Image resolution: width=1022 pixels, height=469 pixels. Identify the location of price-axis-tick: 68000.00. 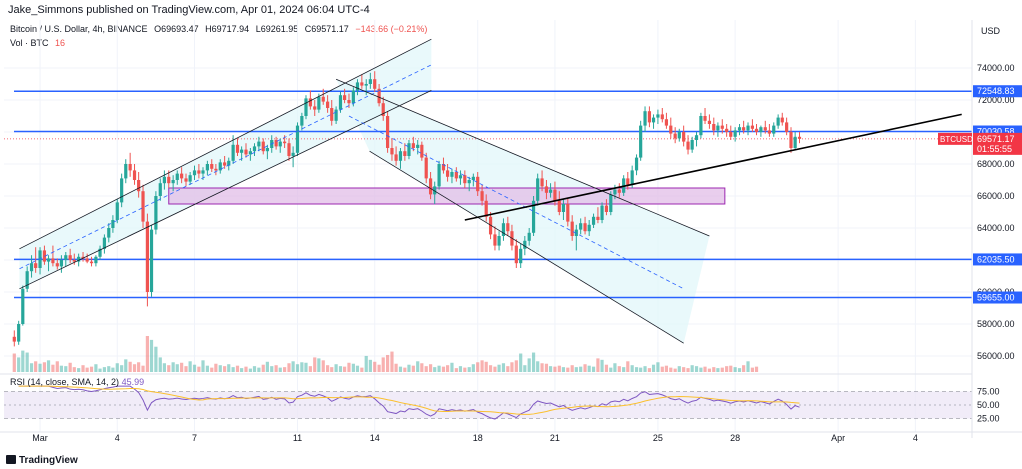
(996, 164).